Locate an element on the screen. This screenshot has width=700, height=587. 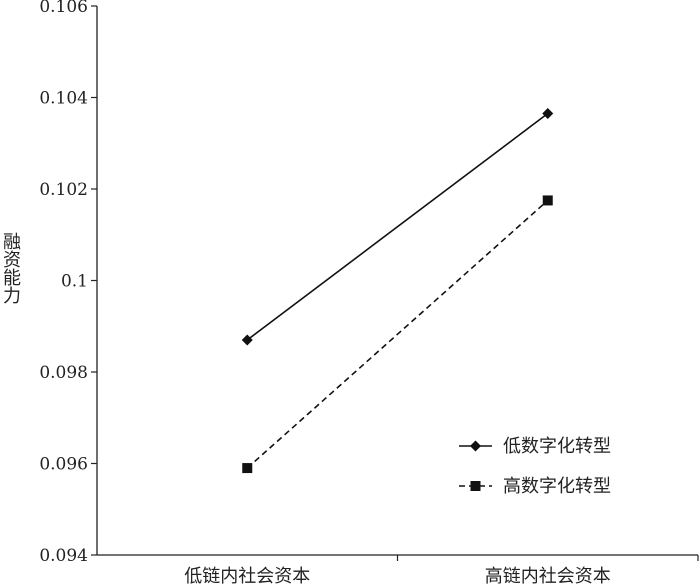
y-tick-label: 0.094 is located at coordinates (63, 556).